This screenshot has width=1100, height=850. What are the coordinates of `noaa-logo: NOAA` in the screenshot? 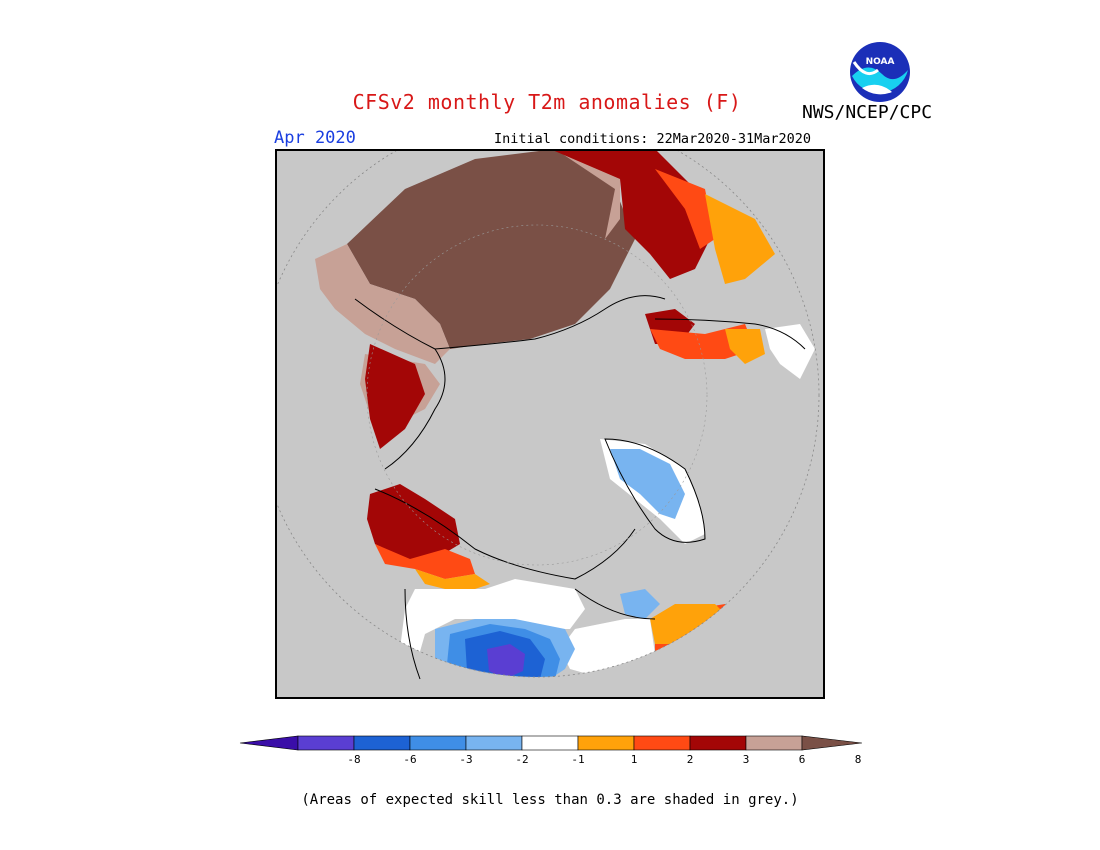 It's located at (880, 72).